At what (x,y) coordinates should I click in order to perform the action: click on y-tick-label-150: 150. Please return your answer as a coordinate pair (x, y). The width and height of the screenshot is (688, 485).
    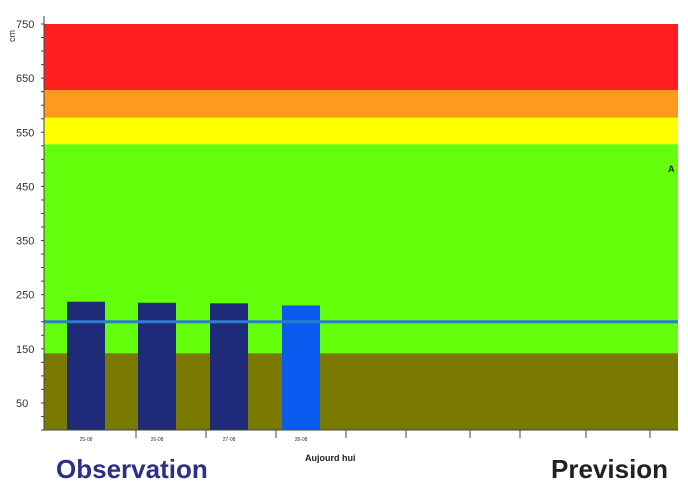
    Looking at the image, I should click on (25, 350).